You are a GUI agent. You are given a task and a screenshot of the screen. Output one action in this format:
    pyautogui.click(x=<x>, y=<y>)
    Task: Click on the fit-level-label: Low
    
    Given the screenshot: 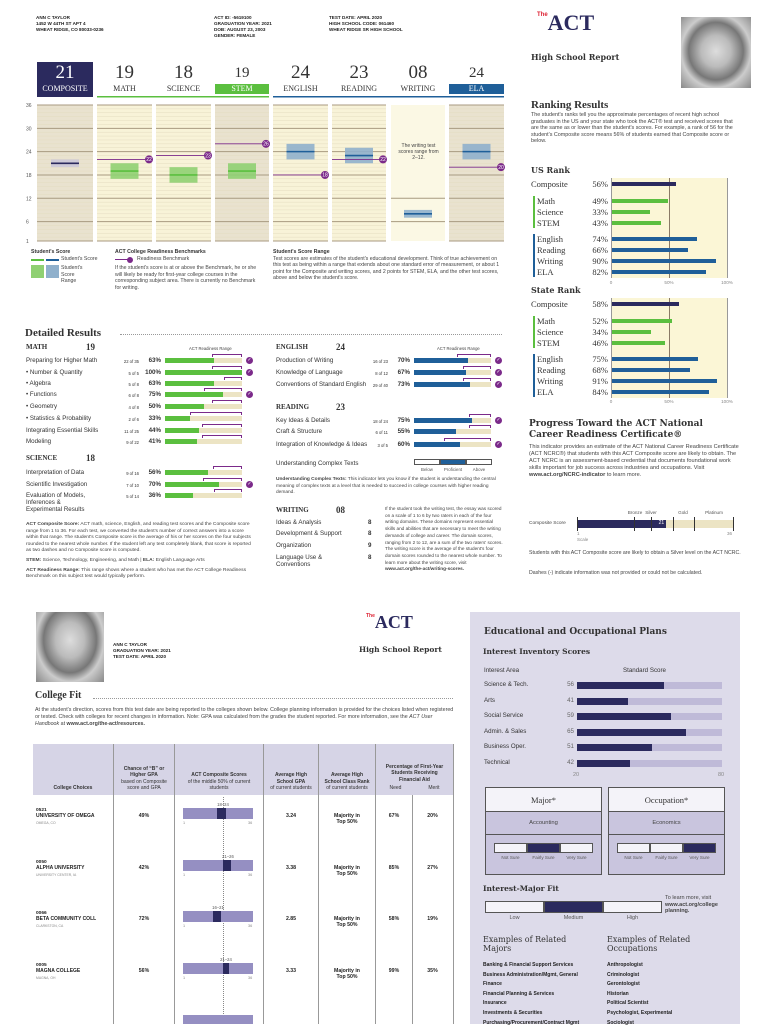 What is the action you would take?
    pyautogui.click(x=514, y=918)
    